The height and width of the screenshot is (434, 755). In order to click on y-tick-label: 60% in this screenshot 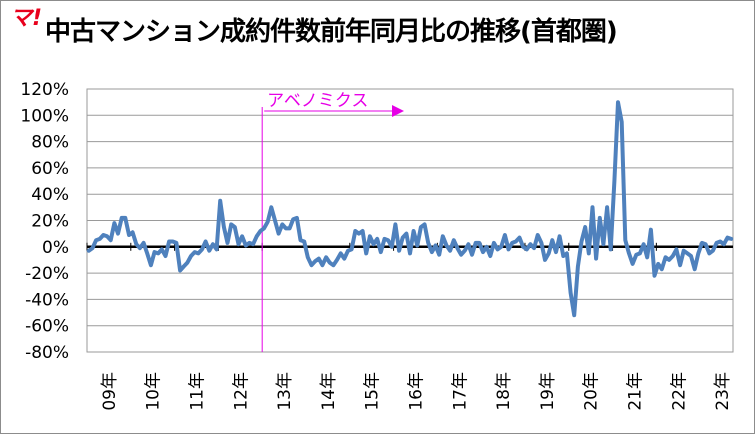, I will do `click(50, 169)`.